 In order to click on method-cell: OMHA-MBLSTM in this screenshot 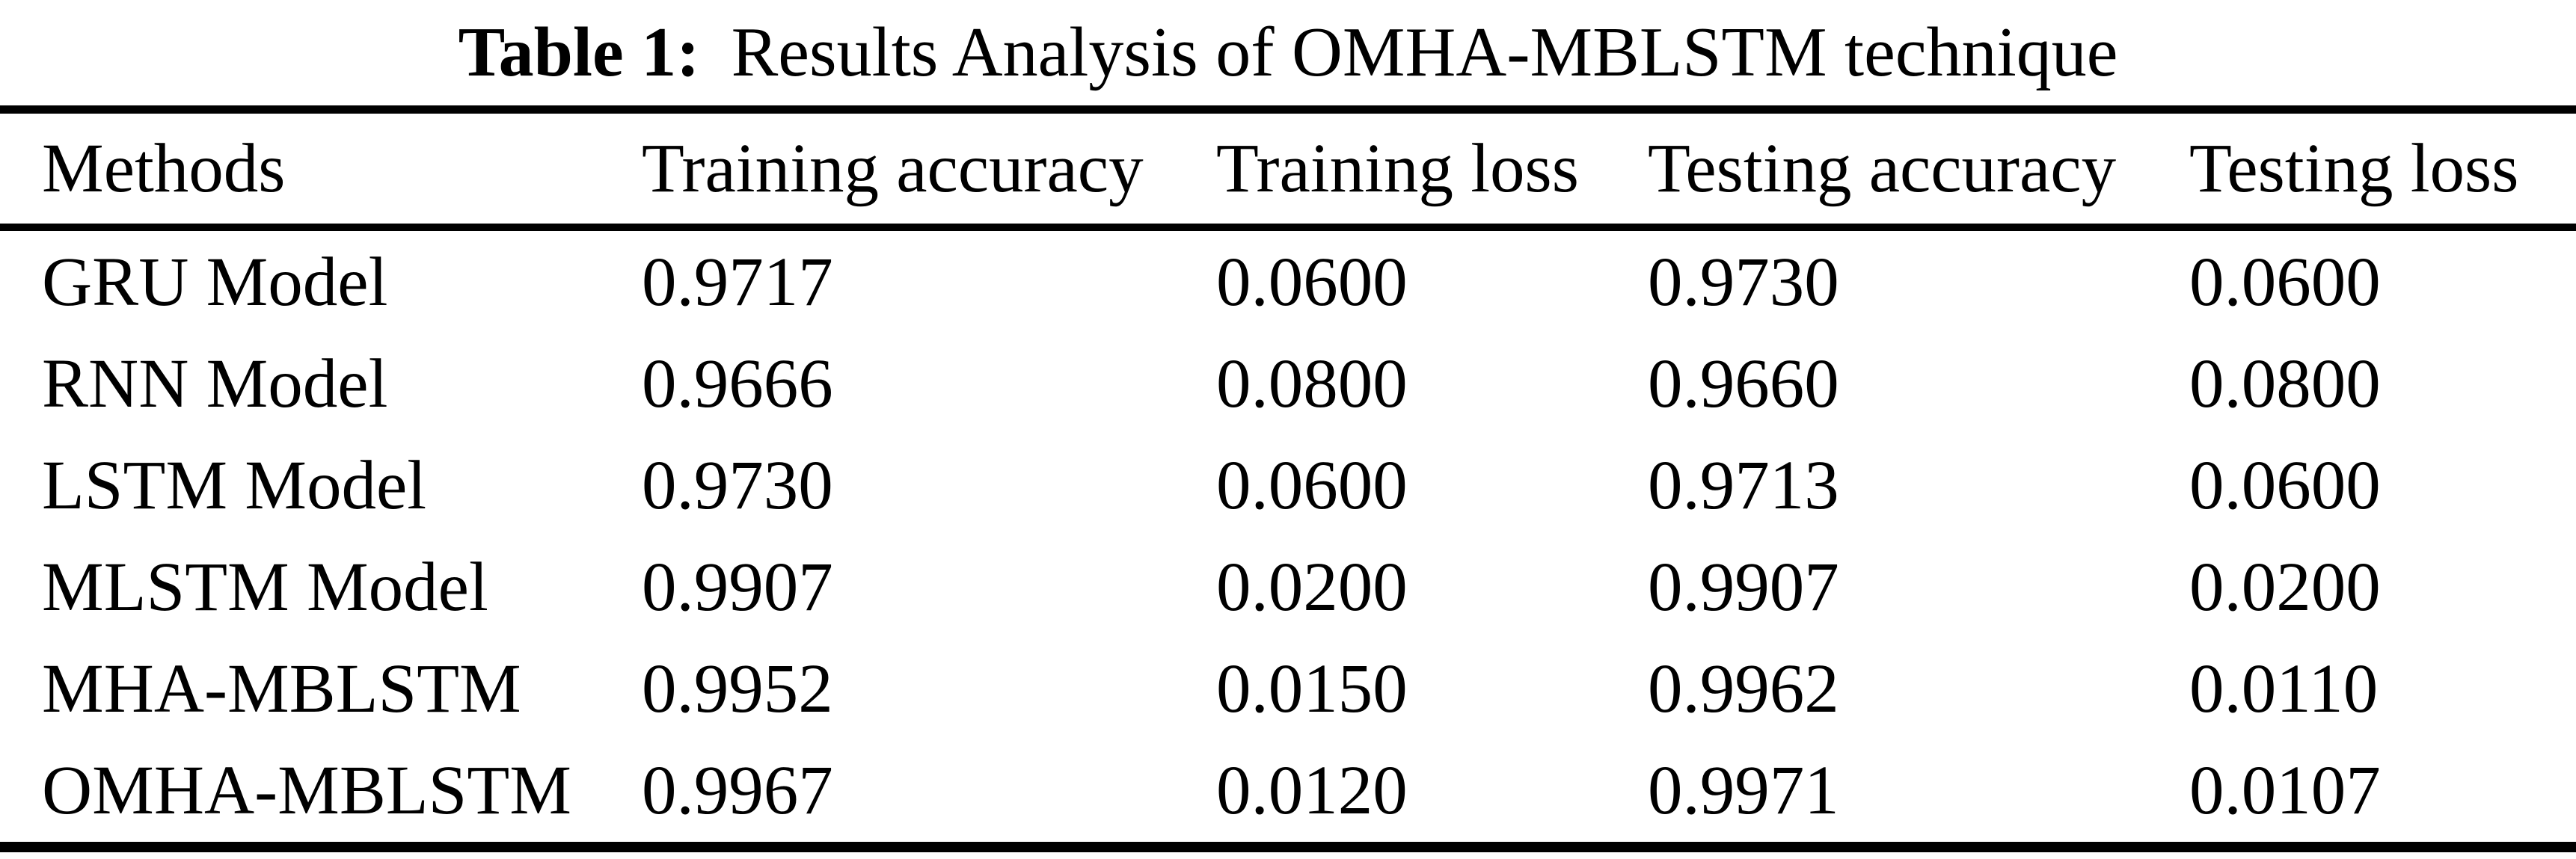, I will do `click(306, 791)`.